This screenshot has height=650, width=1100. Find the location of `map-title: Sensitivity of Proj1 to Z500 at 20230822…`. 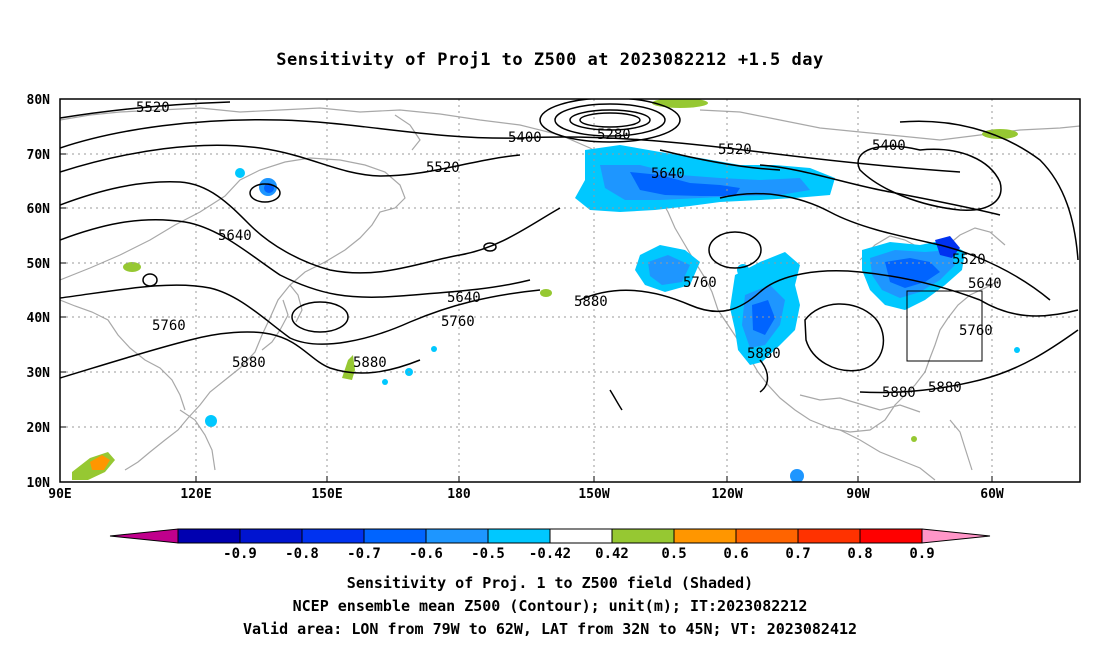

map-title: Sensitivity of Proj1 to Z500 at 20230822… is located at coordinates (550, 60).